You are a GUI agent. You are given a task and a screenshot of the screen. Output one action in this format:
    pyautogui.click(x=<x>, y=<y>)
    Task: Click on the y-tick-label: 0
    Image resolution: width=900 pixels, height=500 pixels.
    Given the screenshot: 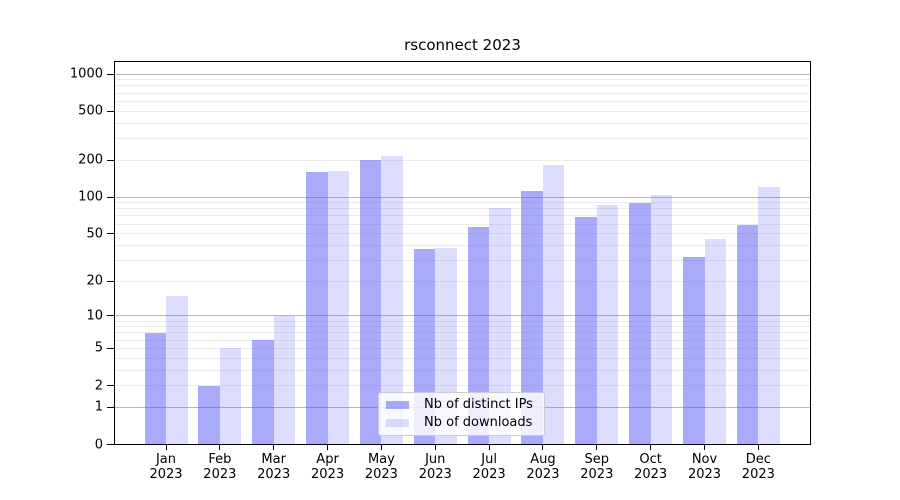 What is the action you would take?
    pyautogui.click(x=98, y=444)
    